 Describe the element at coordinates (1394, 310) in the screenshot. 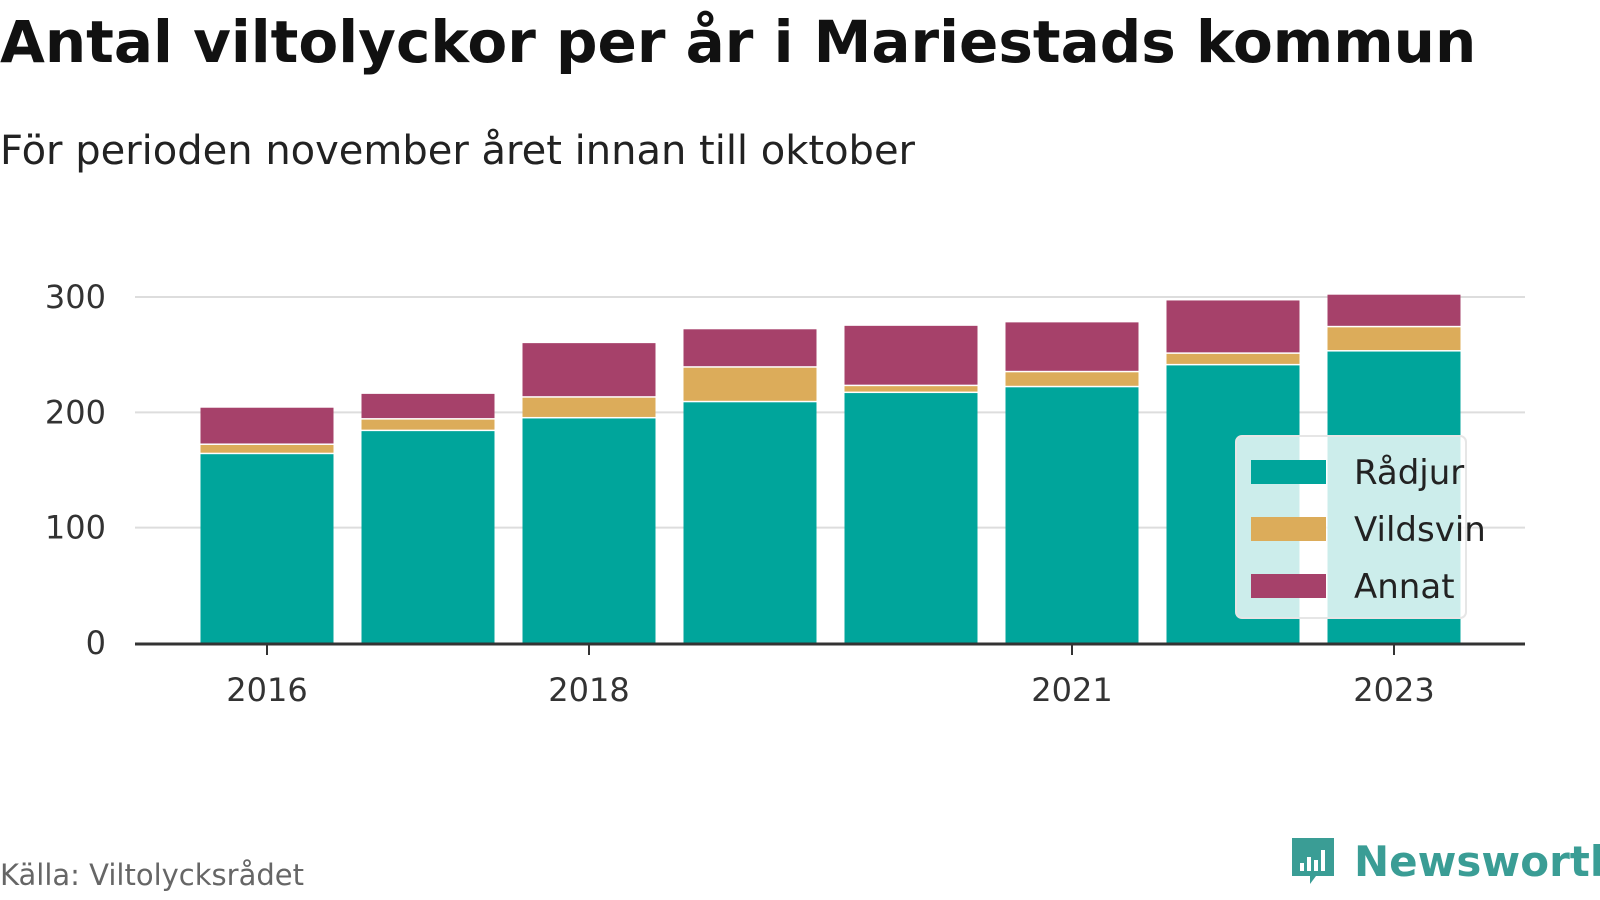

I see `bar-annat-2023` at that location.